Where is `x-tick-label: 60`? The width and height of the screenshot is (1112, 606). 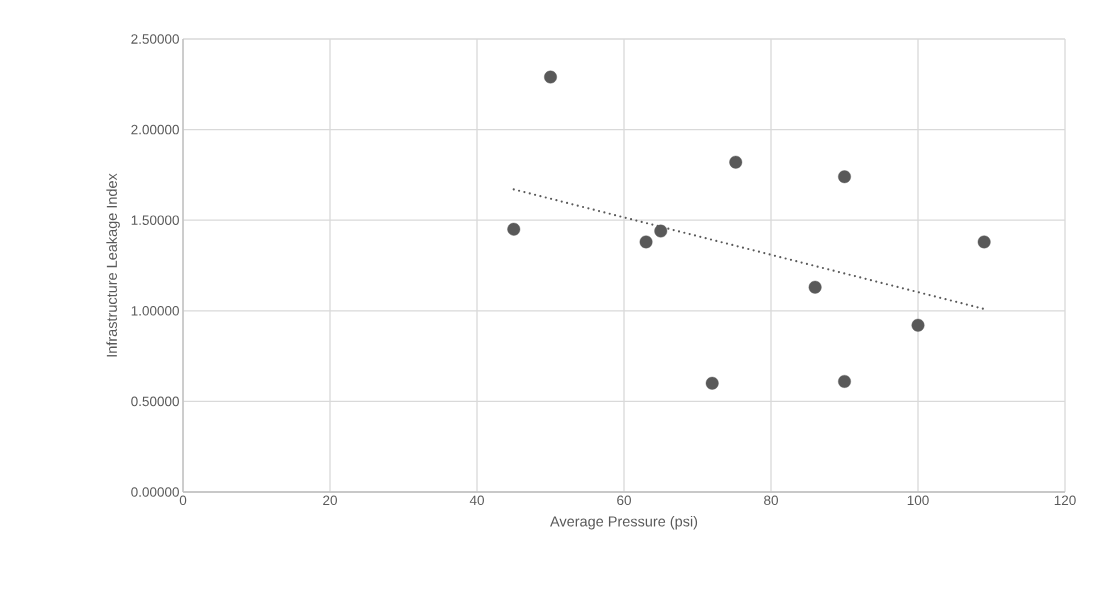 x-tick-label: 60 is located at coordinates (624, 500).